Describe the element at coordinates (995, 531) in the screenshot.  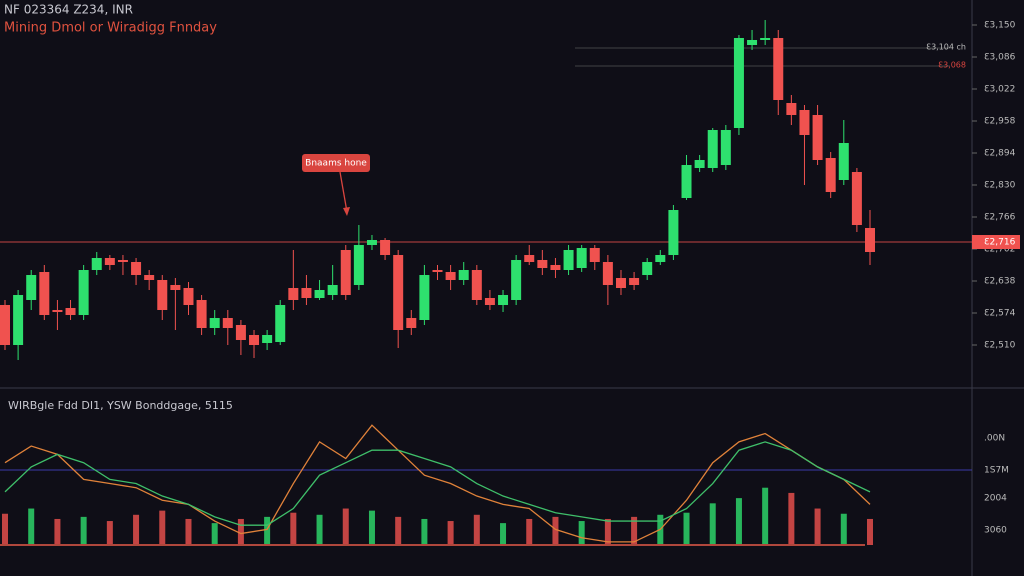
I see `indicator-axis-label: 3060` at that location.